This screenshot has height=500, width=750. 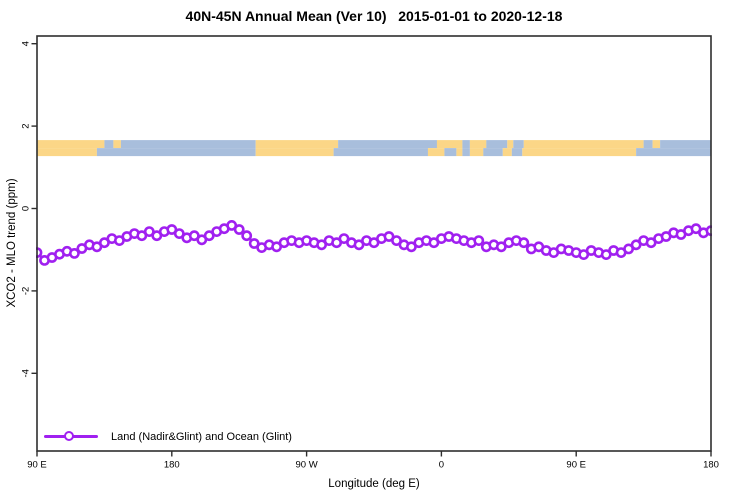 What do you see at coordinates (374, 484) in the screenshot?
I see `x-axis-title: Longitude (deg E)` at bounding box center [374, 484].